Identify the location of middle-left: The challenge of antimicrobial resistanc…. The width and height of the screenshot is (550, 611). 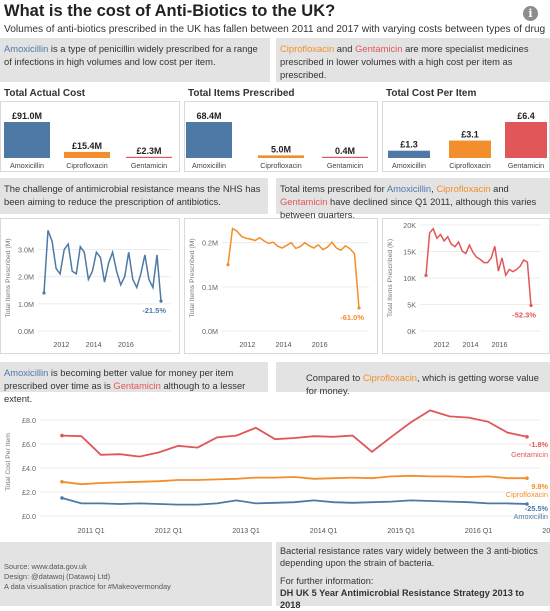
(134, 196).